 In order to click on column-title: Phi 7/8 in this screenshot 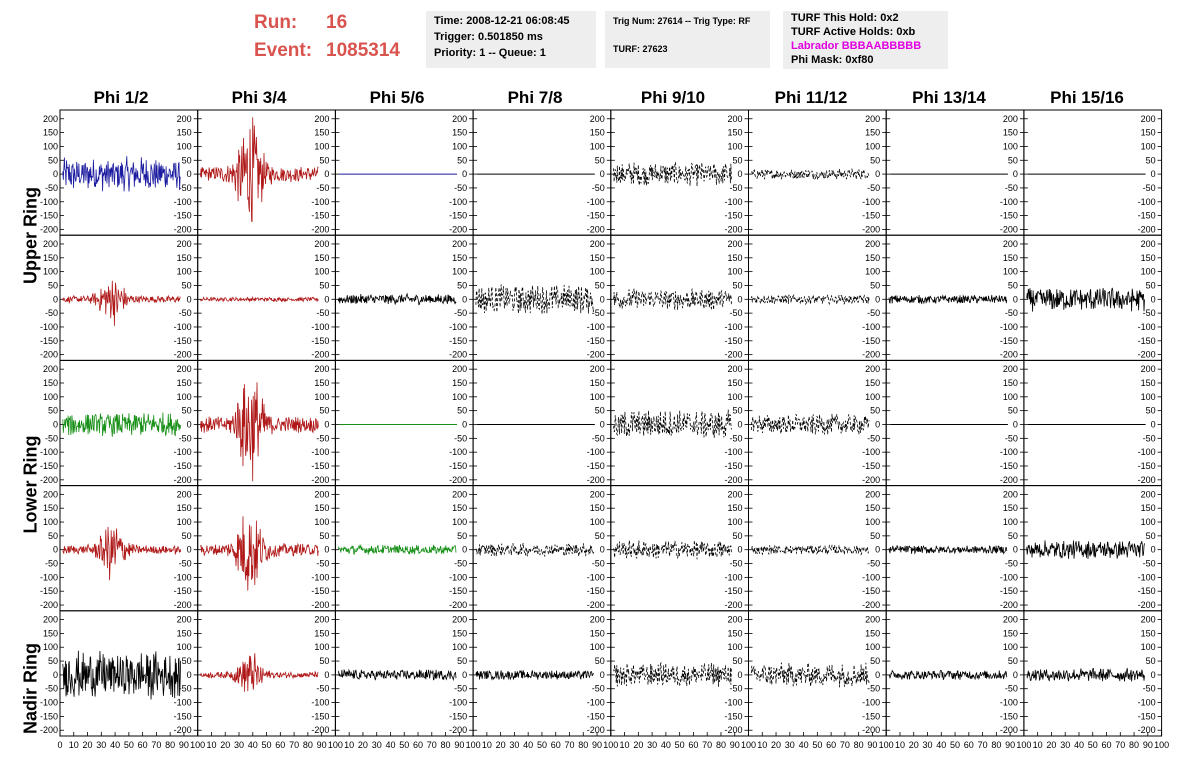, I will do `click(535, 97)`.